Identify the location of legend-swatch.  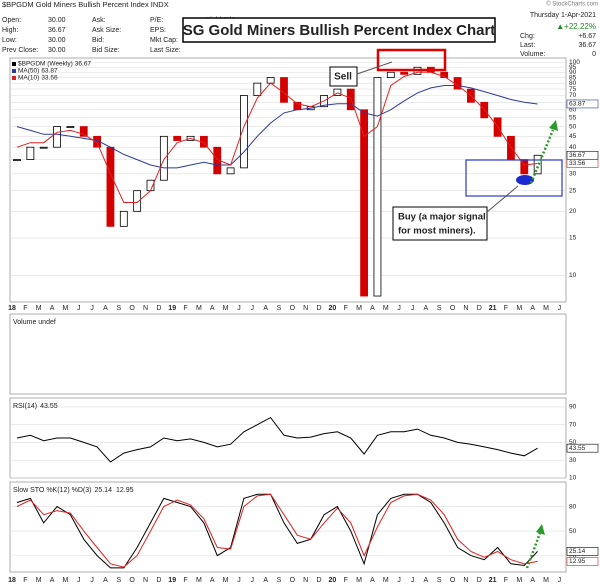
(14, 71).